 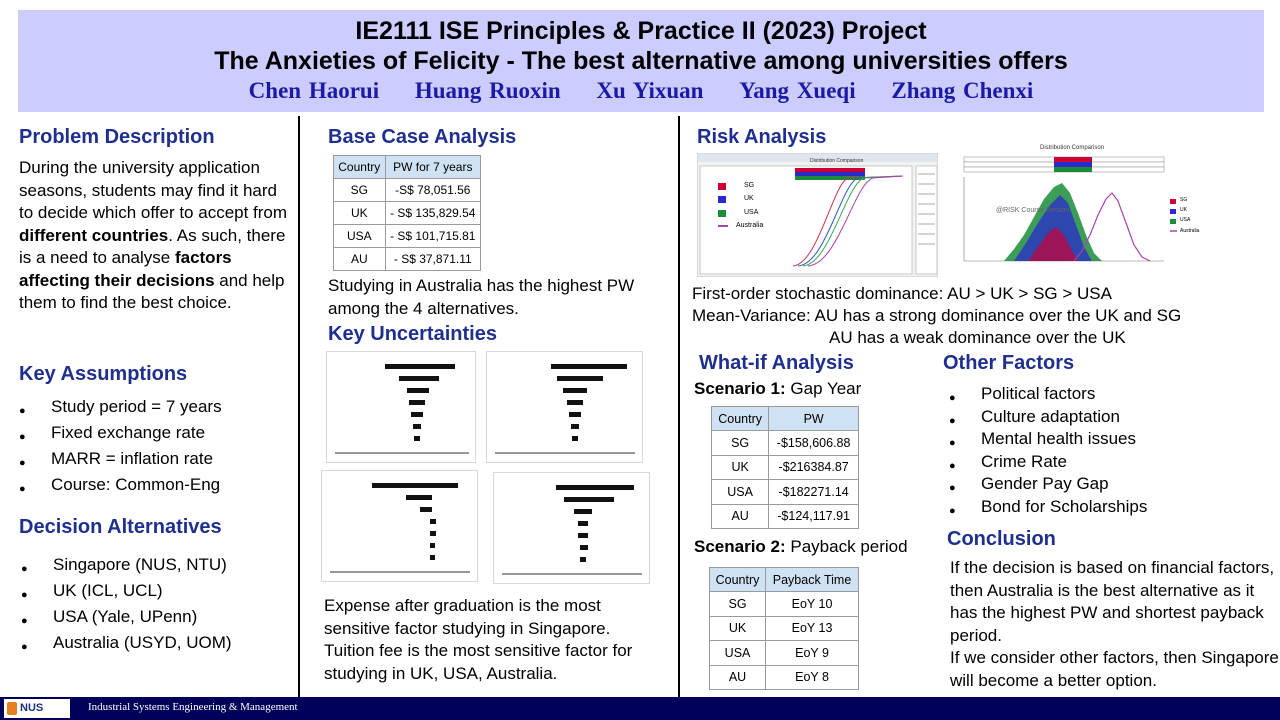 What do you see at coordinates (776, 363) in the screenshot?
I see `whatif-heading: What-if Analysis` at bounding box center [776, 363].